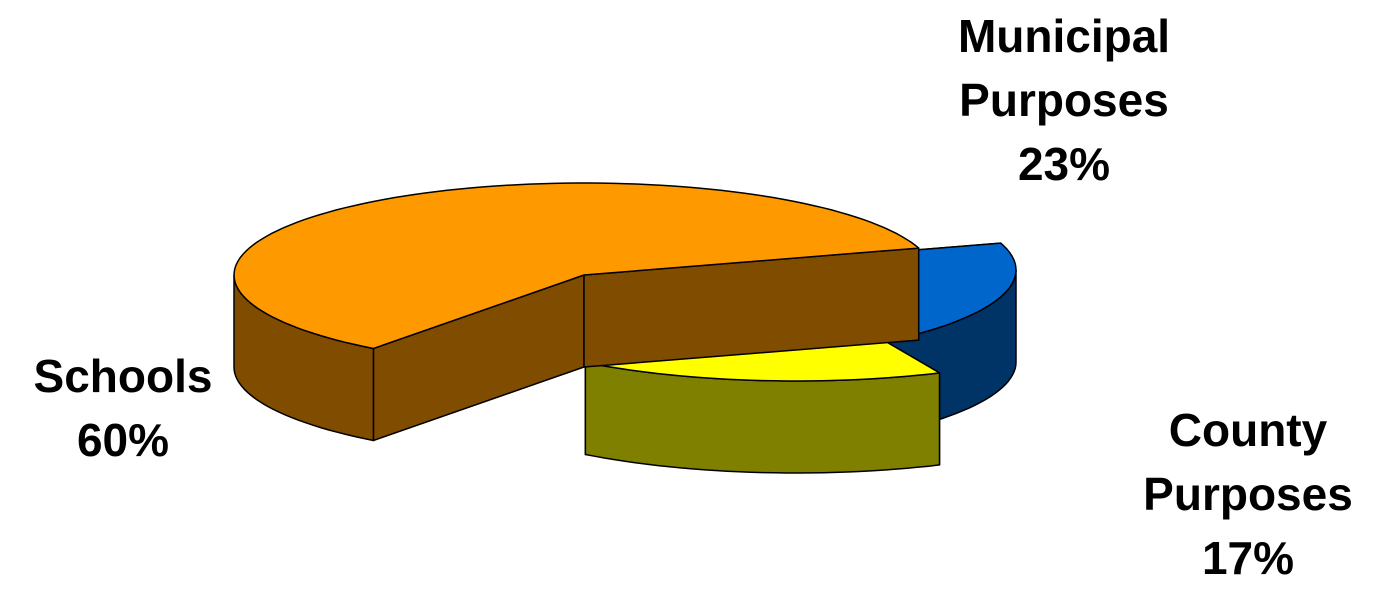 The image size is (1378, 590). I want to click on label-county: County Purposes 17%, so click(1248, 494).